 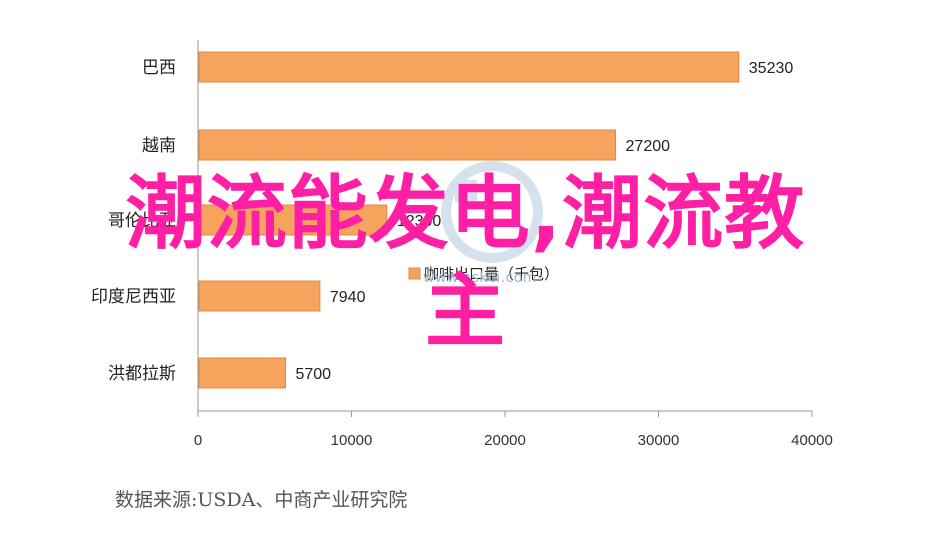 What do you see at coordinates (313, 374) in the screenshot?
I see `data-label: 5700` at bounding box center [313, 374].